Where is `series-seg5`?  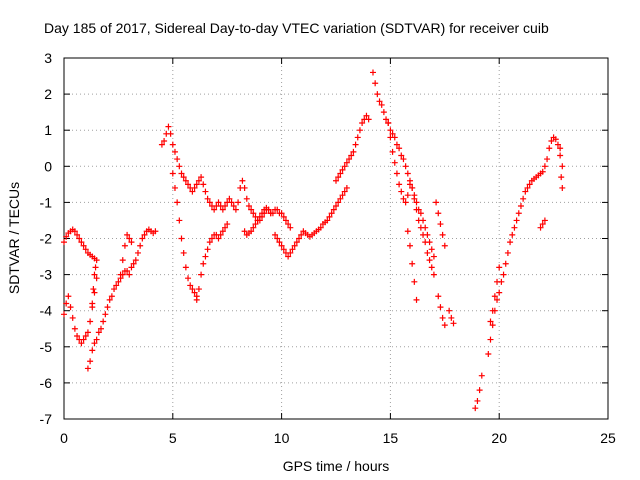
series-seg5 is located at coordinates (94, 282).